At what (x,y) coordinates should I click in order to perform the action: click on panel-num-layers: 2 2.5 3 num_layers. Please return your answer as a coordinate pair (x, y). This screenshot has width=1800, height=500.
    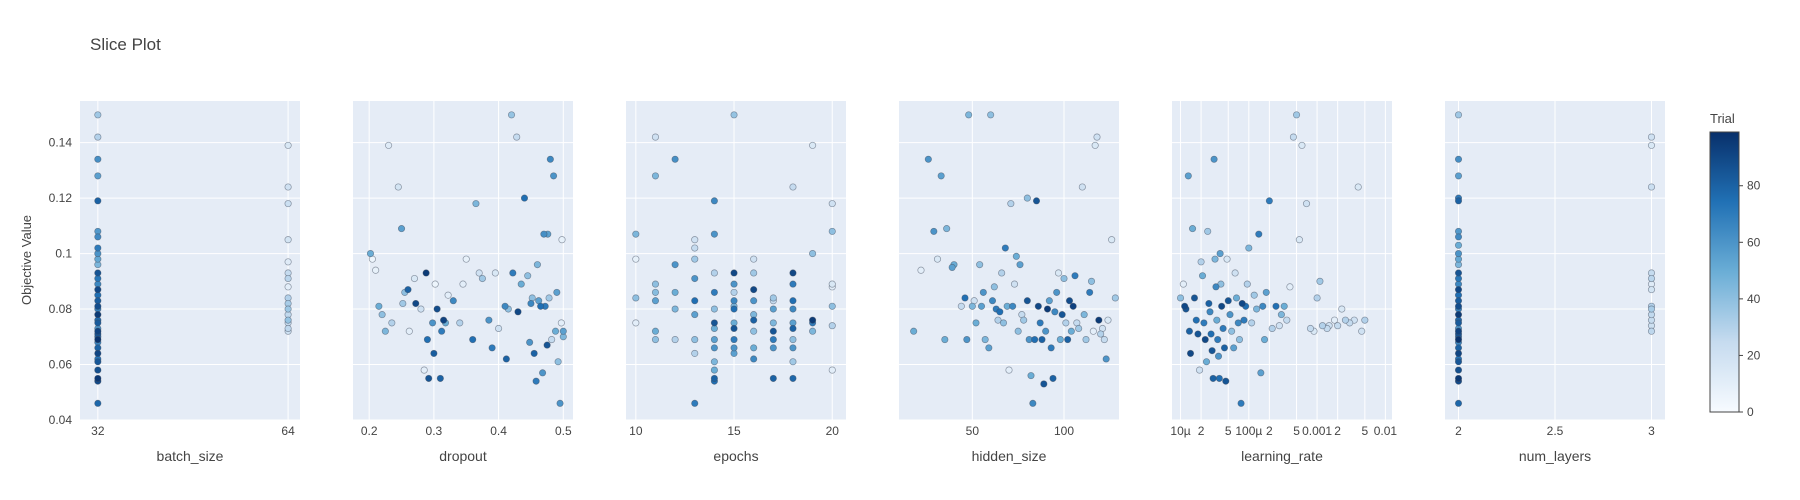
    Looking at the image, I should click on (1555, 282).